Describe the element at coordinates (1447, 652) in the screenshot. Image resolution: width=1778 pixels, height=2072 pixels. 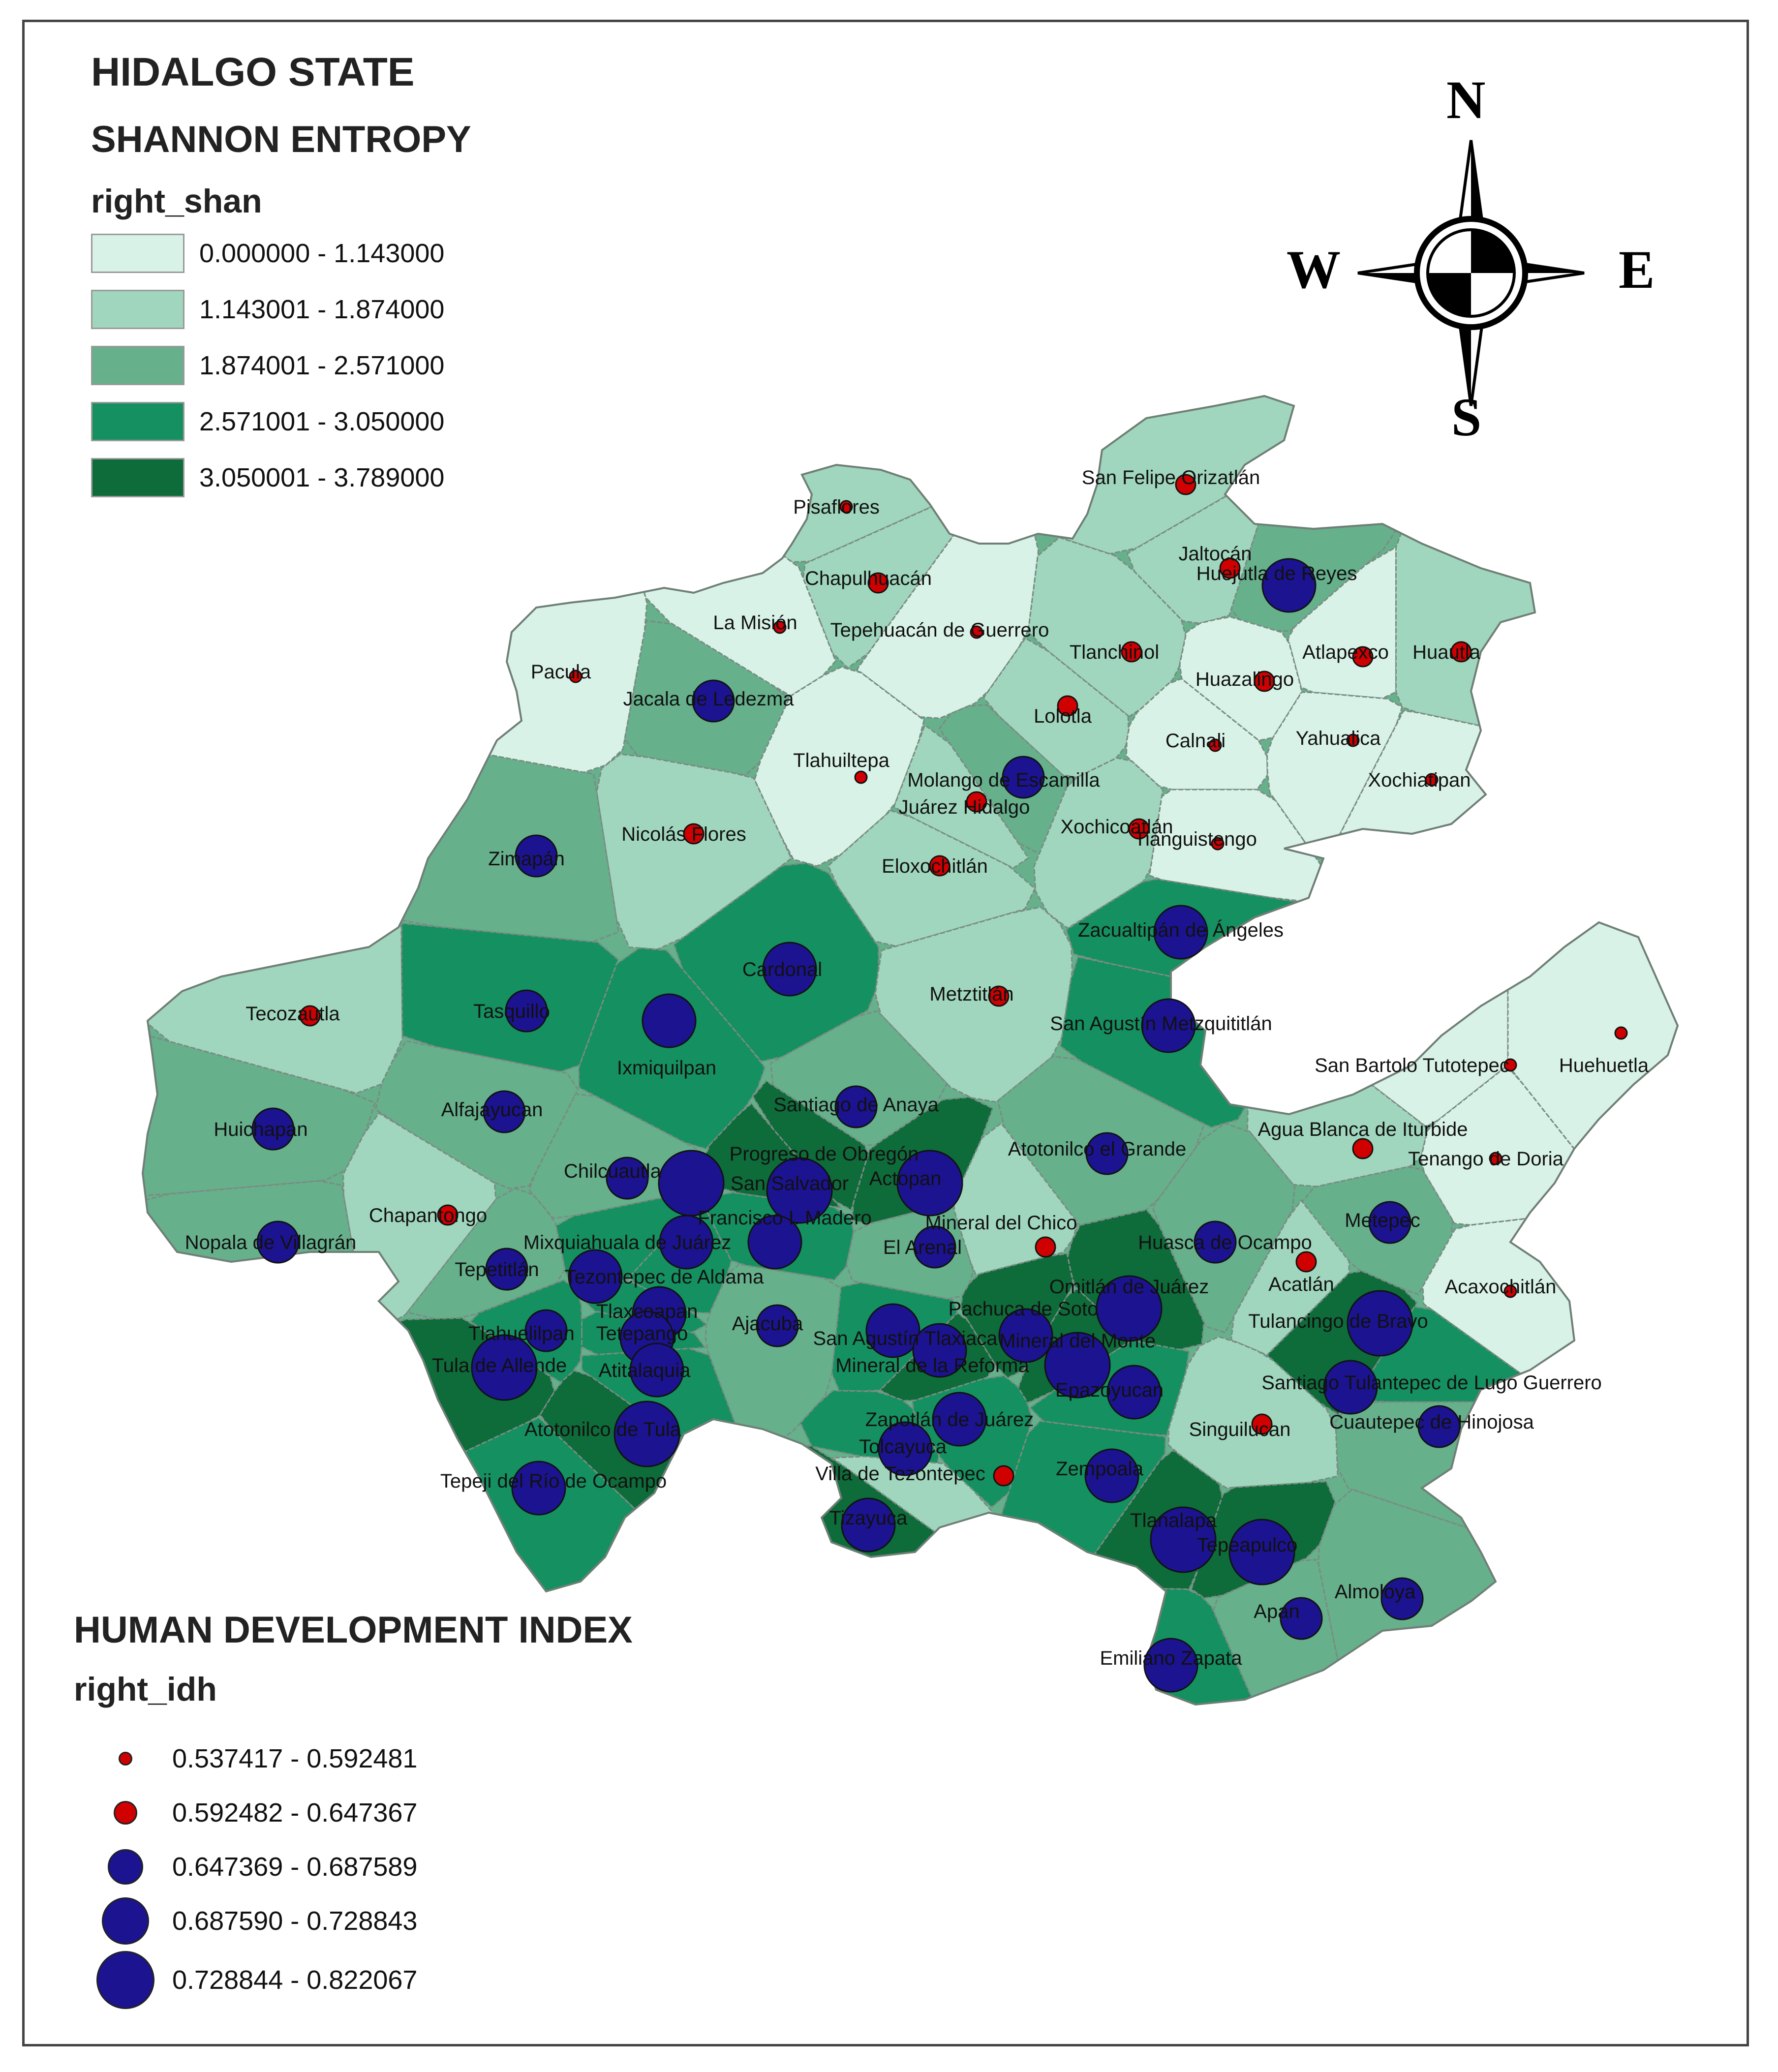
I see `municipality-label: Huautla` at that location.